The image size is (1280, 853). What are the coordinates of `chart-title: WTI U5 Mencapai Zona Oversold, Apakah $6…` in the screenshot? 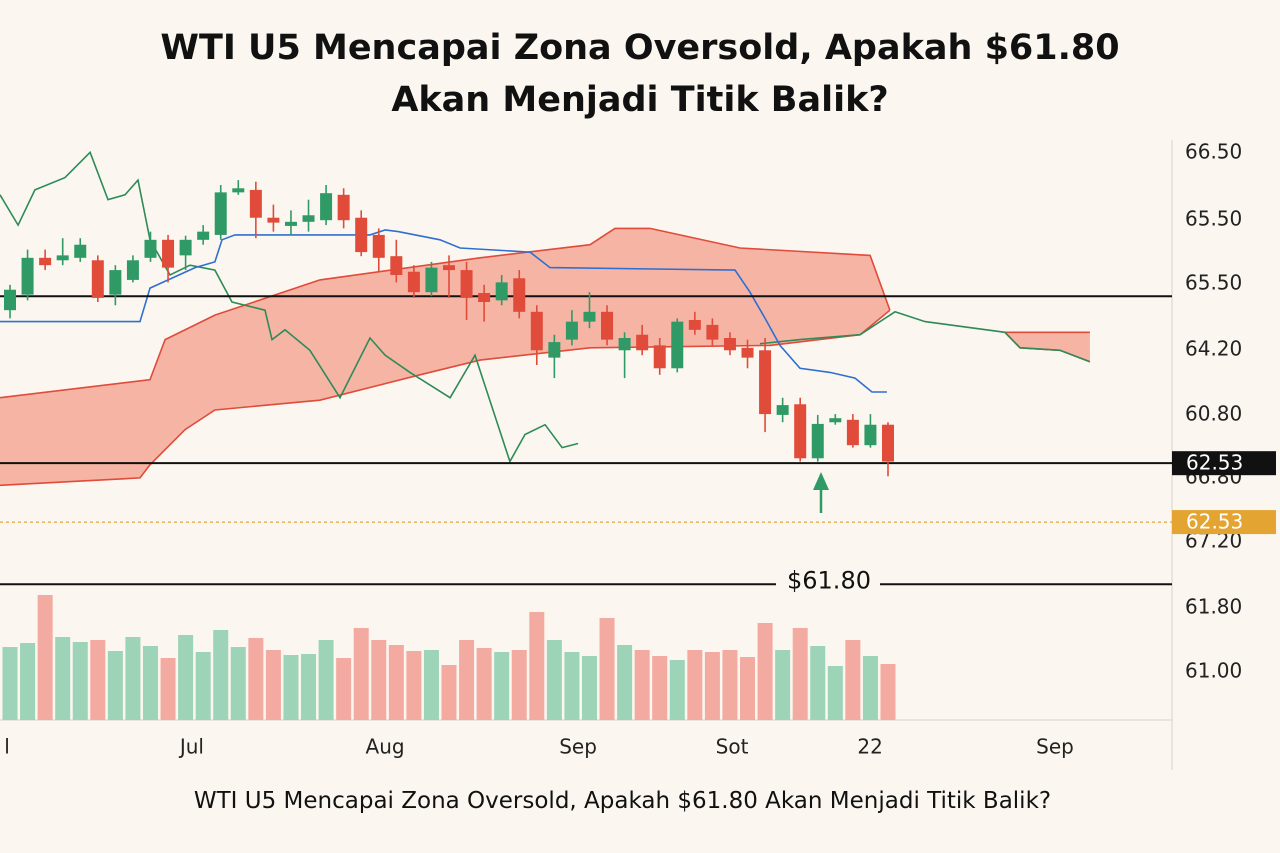 It's located at (640, 74).